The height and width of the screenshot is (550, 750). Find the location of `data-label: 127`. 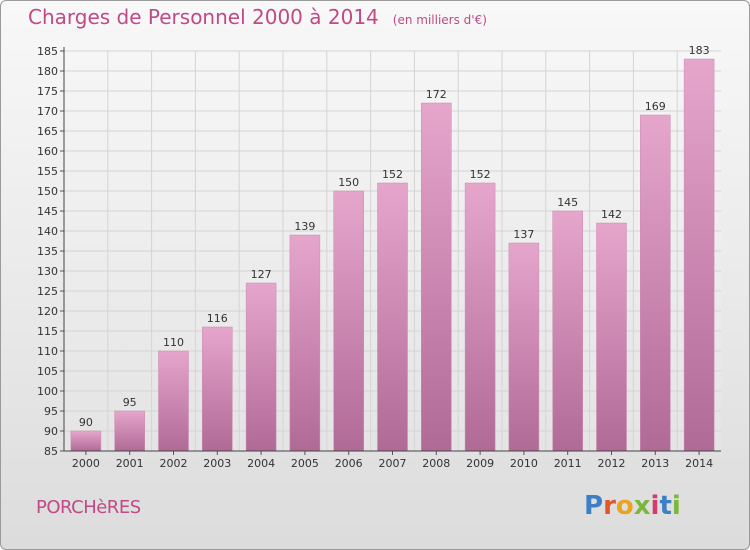

data-label: 127 is located at coordinates (261, 274).